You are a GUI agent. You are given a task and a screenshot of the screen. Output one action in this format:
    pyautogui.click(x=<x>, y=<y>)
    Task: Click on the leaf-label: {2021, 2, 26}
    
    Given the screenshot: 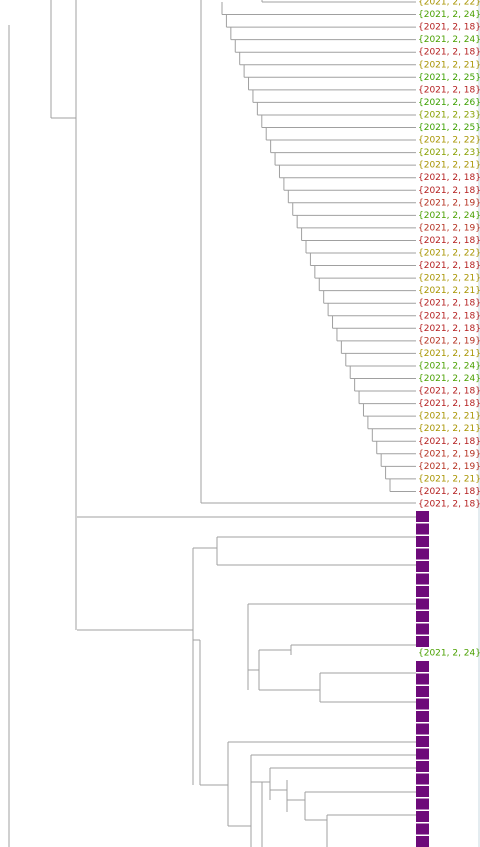 What is the action you would take?
    pyautogui.click(x=449, y=103)
    